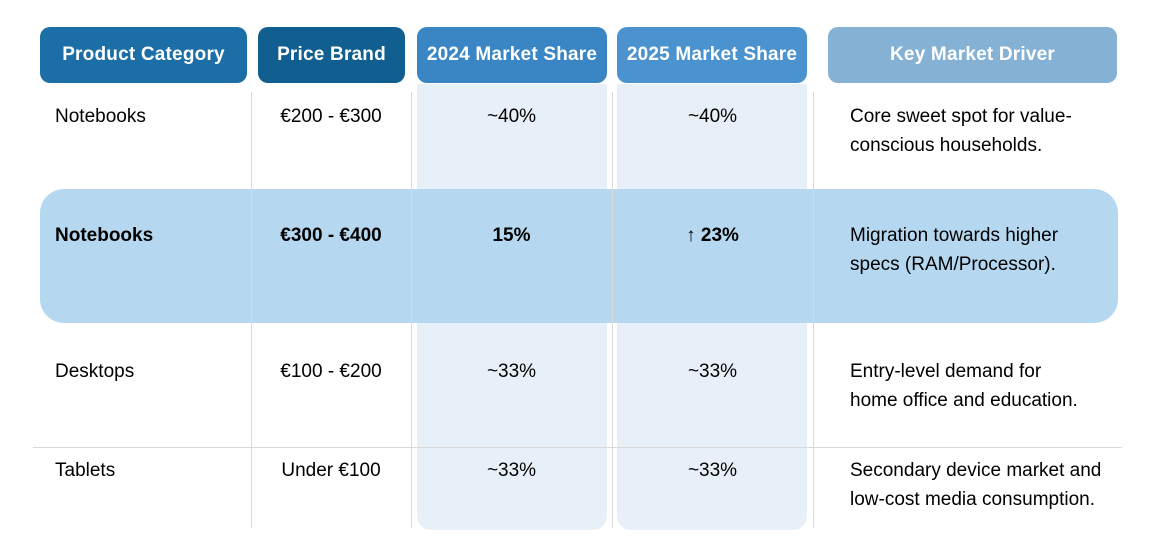  Describe the element at coordinates (946, 145) in the screenshot. I see `key-driver-line: conscious households.` at that location.